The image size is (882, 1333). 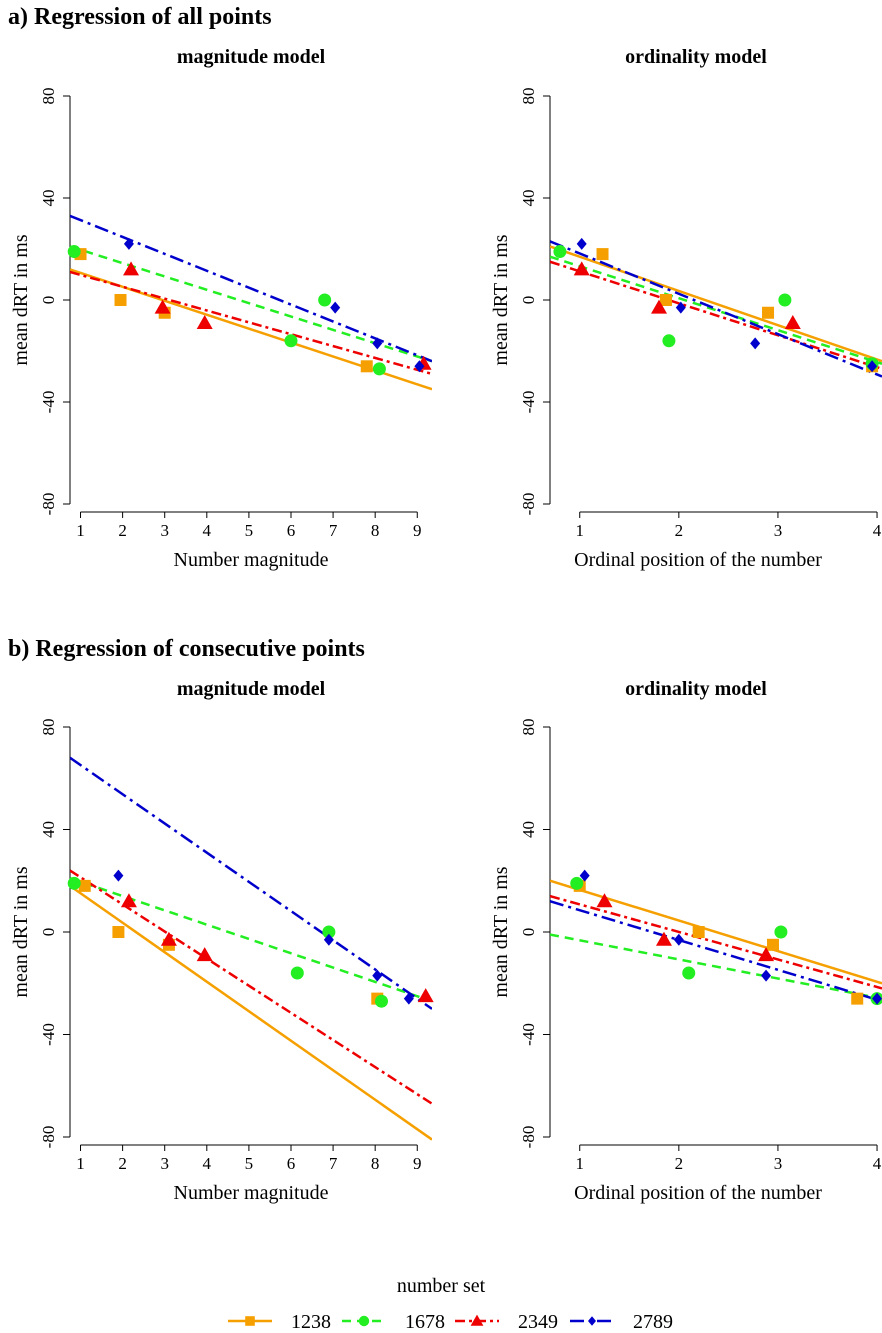 What do you see at coordinates (653, 1322) in the screenshot?
I see `legend-label-2789: 2789` at bounding box center [653, 1322].